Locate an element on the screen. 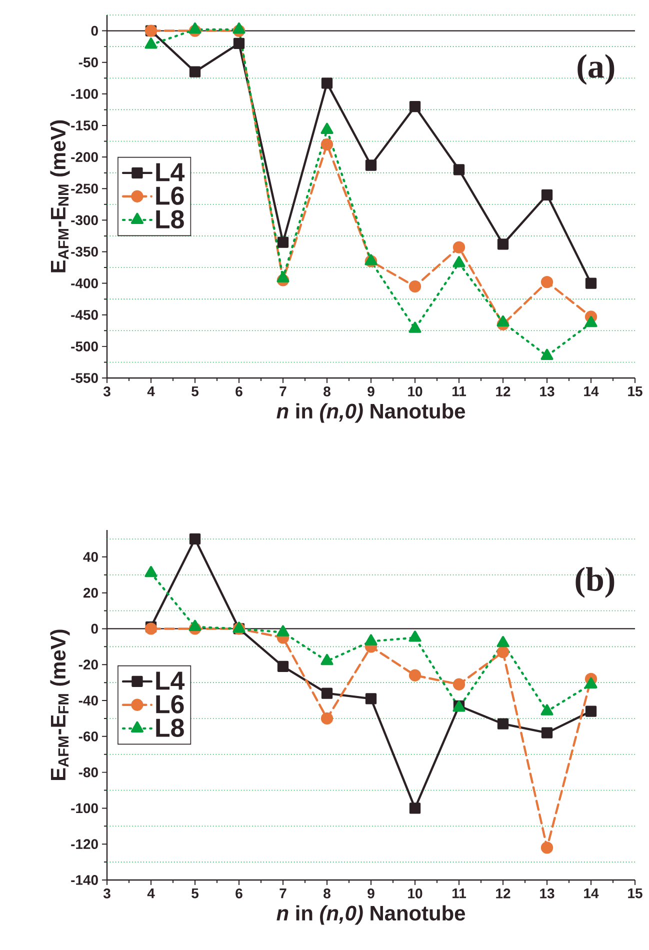  y-tick-label: -140 is located at coordinates (84, 880).